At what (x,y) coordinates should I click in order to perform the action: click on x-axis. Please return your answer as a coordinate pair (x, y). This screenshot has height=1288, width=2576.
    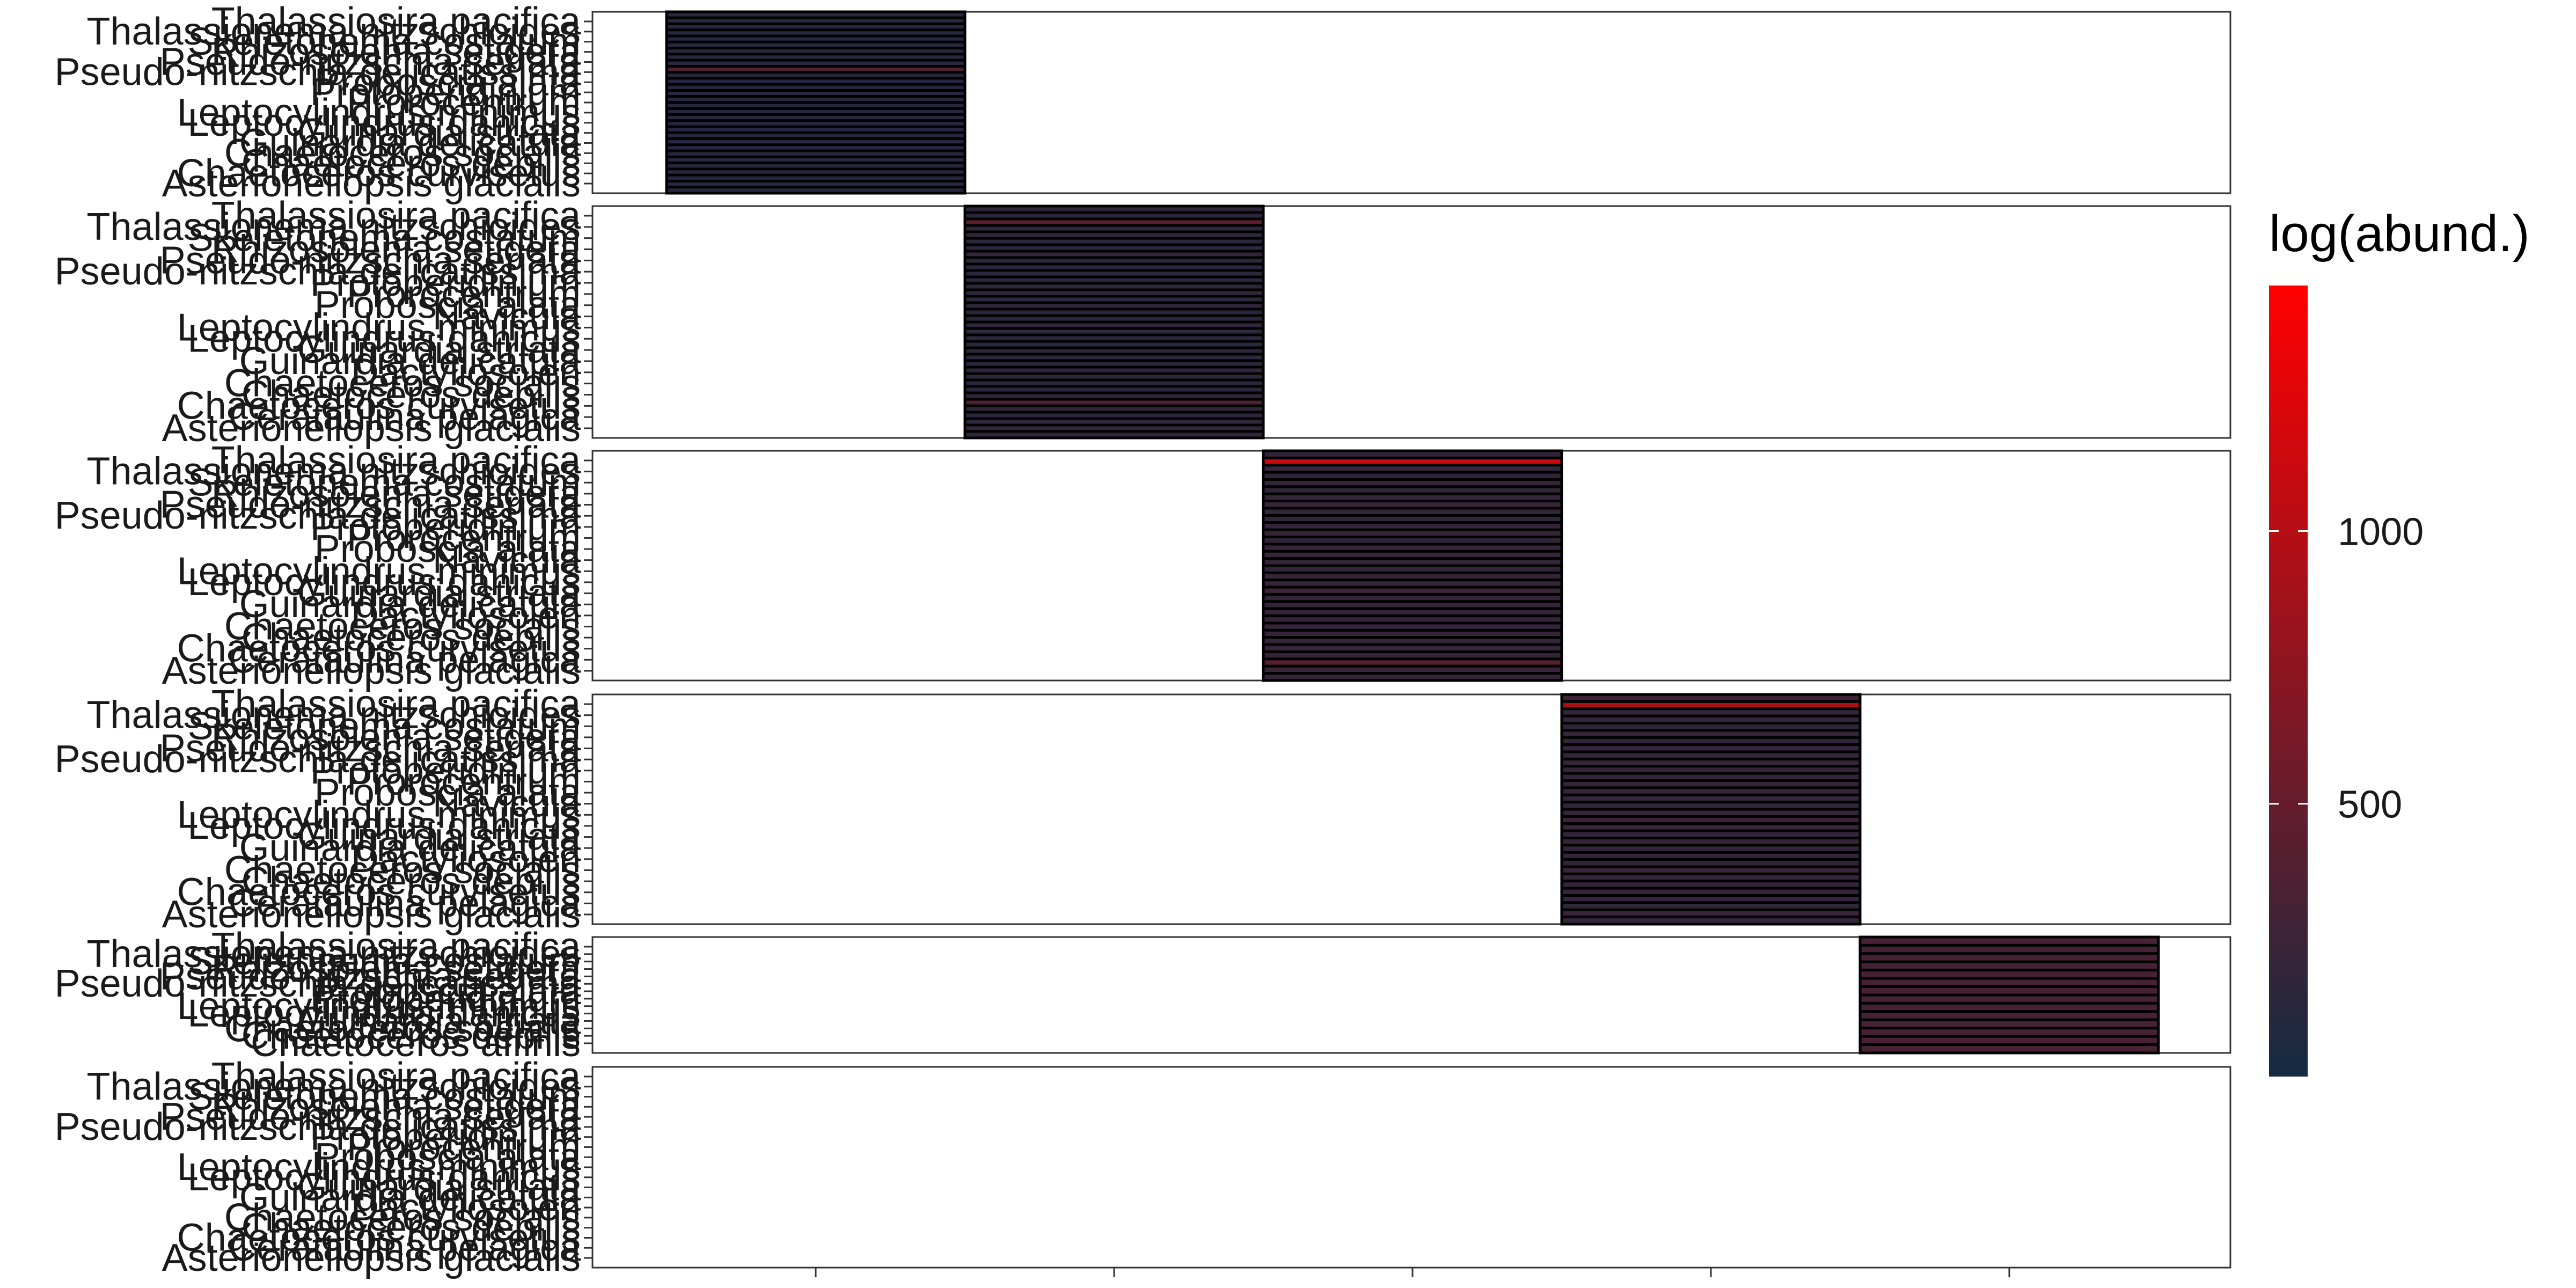
    Looking at the image, I should click on (1412, 1272).